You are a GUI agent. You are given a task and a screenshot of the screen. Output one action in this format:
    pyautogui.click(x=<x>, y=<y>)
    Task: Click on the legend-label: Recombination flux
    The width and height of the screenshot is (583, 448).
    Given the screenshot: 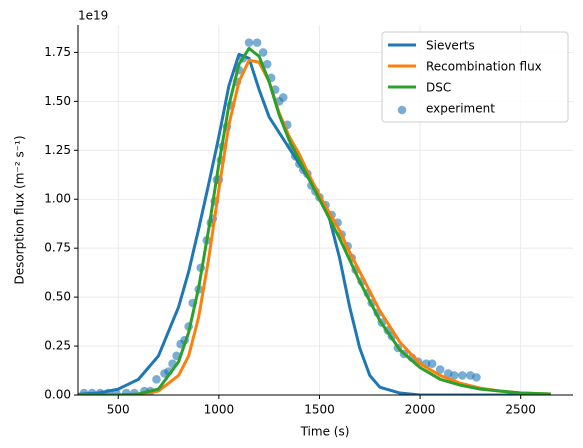 What is the action you would take?
    pyautogui.click(x=484, y=67)
    